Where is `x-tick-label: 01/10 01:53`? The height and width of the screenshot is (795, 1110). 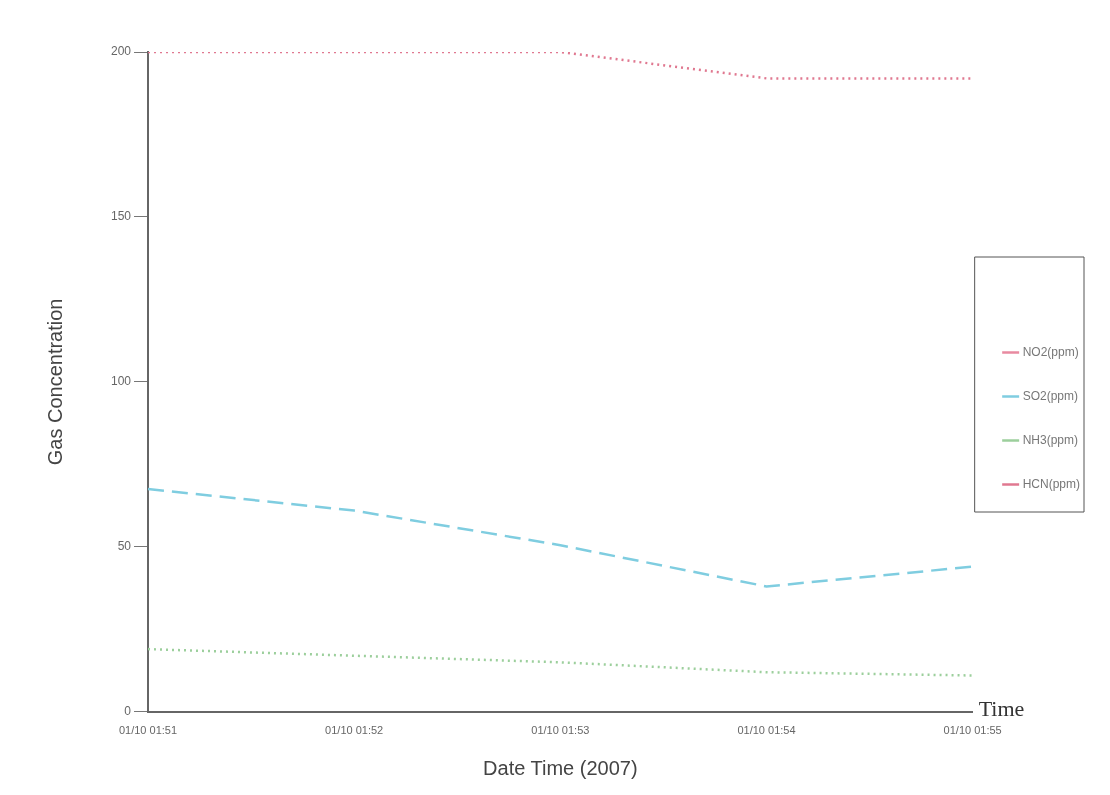 x-tick-label: 01/10 01:53 is located at coordinates (560, 730).